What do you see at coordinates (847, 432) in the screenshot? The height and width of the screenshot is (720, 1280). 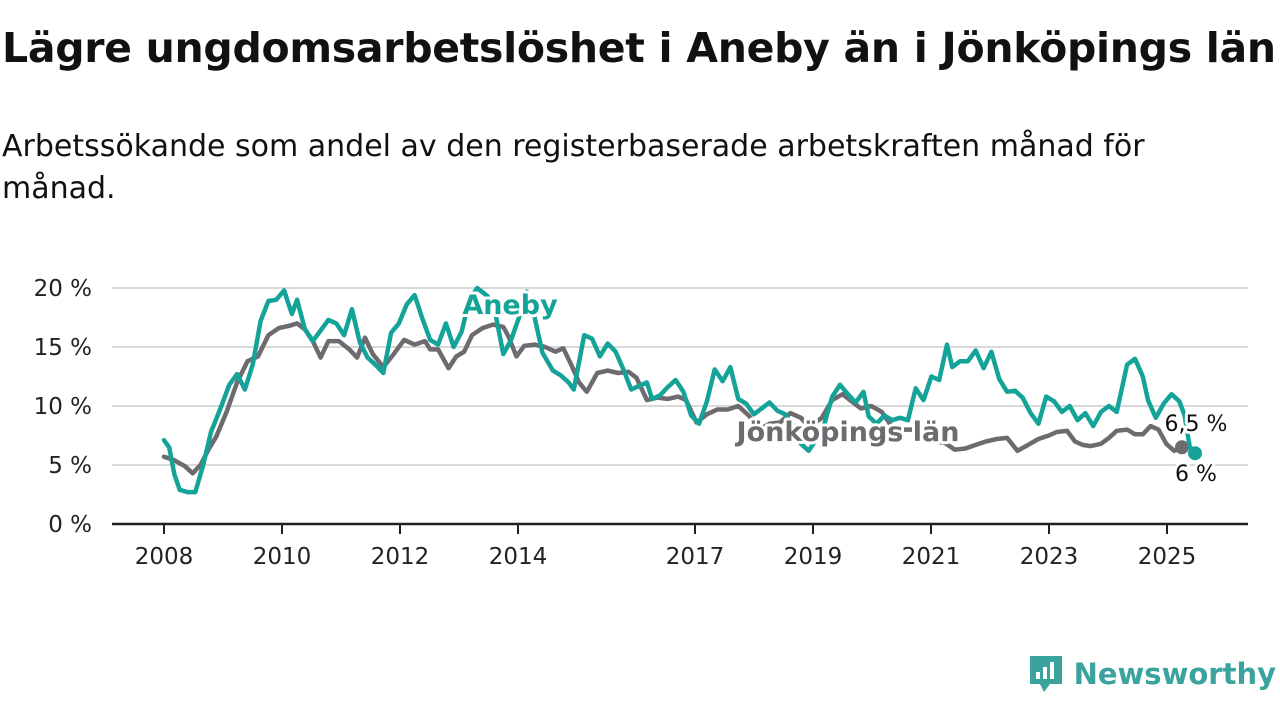 I see `series-label-jonkopings-lan: Jönköpings län` at bounding box center [847, 432].